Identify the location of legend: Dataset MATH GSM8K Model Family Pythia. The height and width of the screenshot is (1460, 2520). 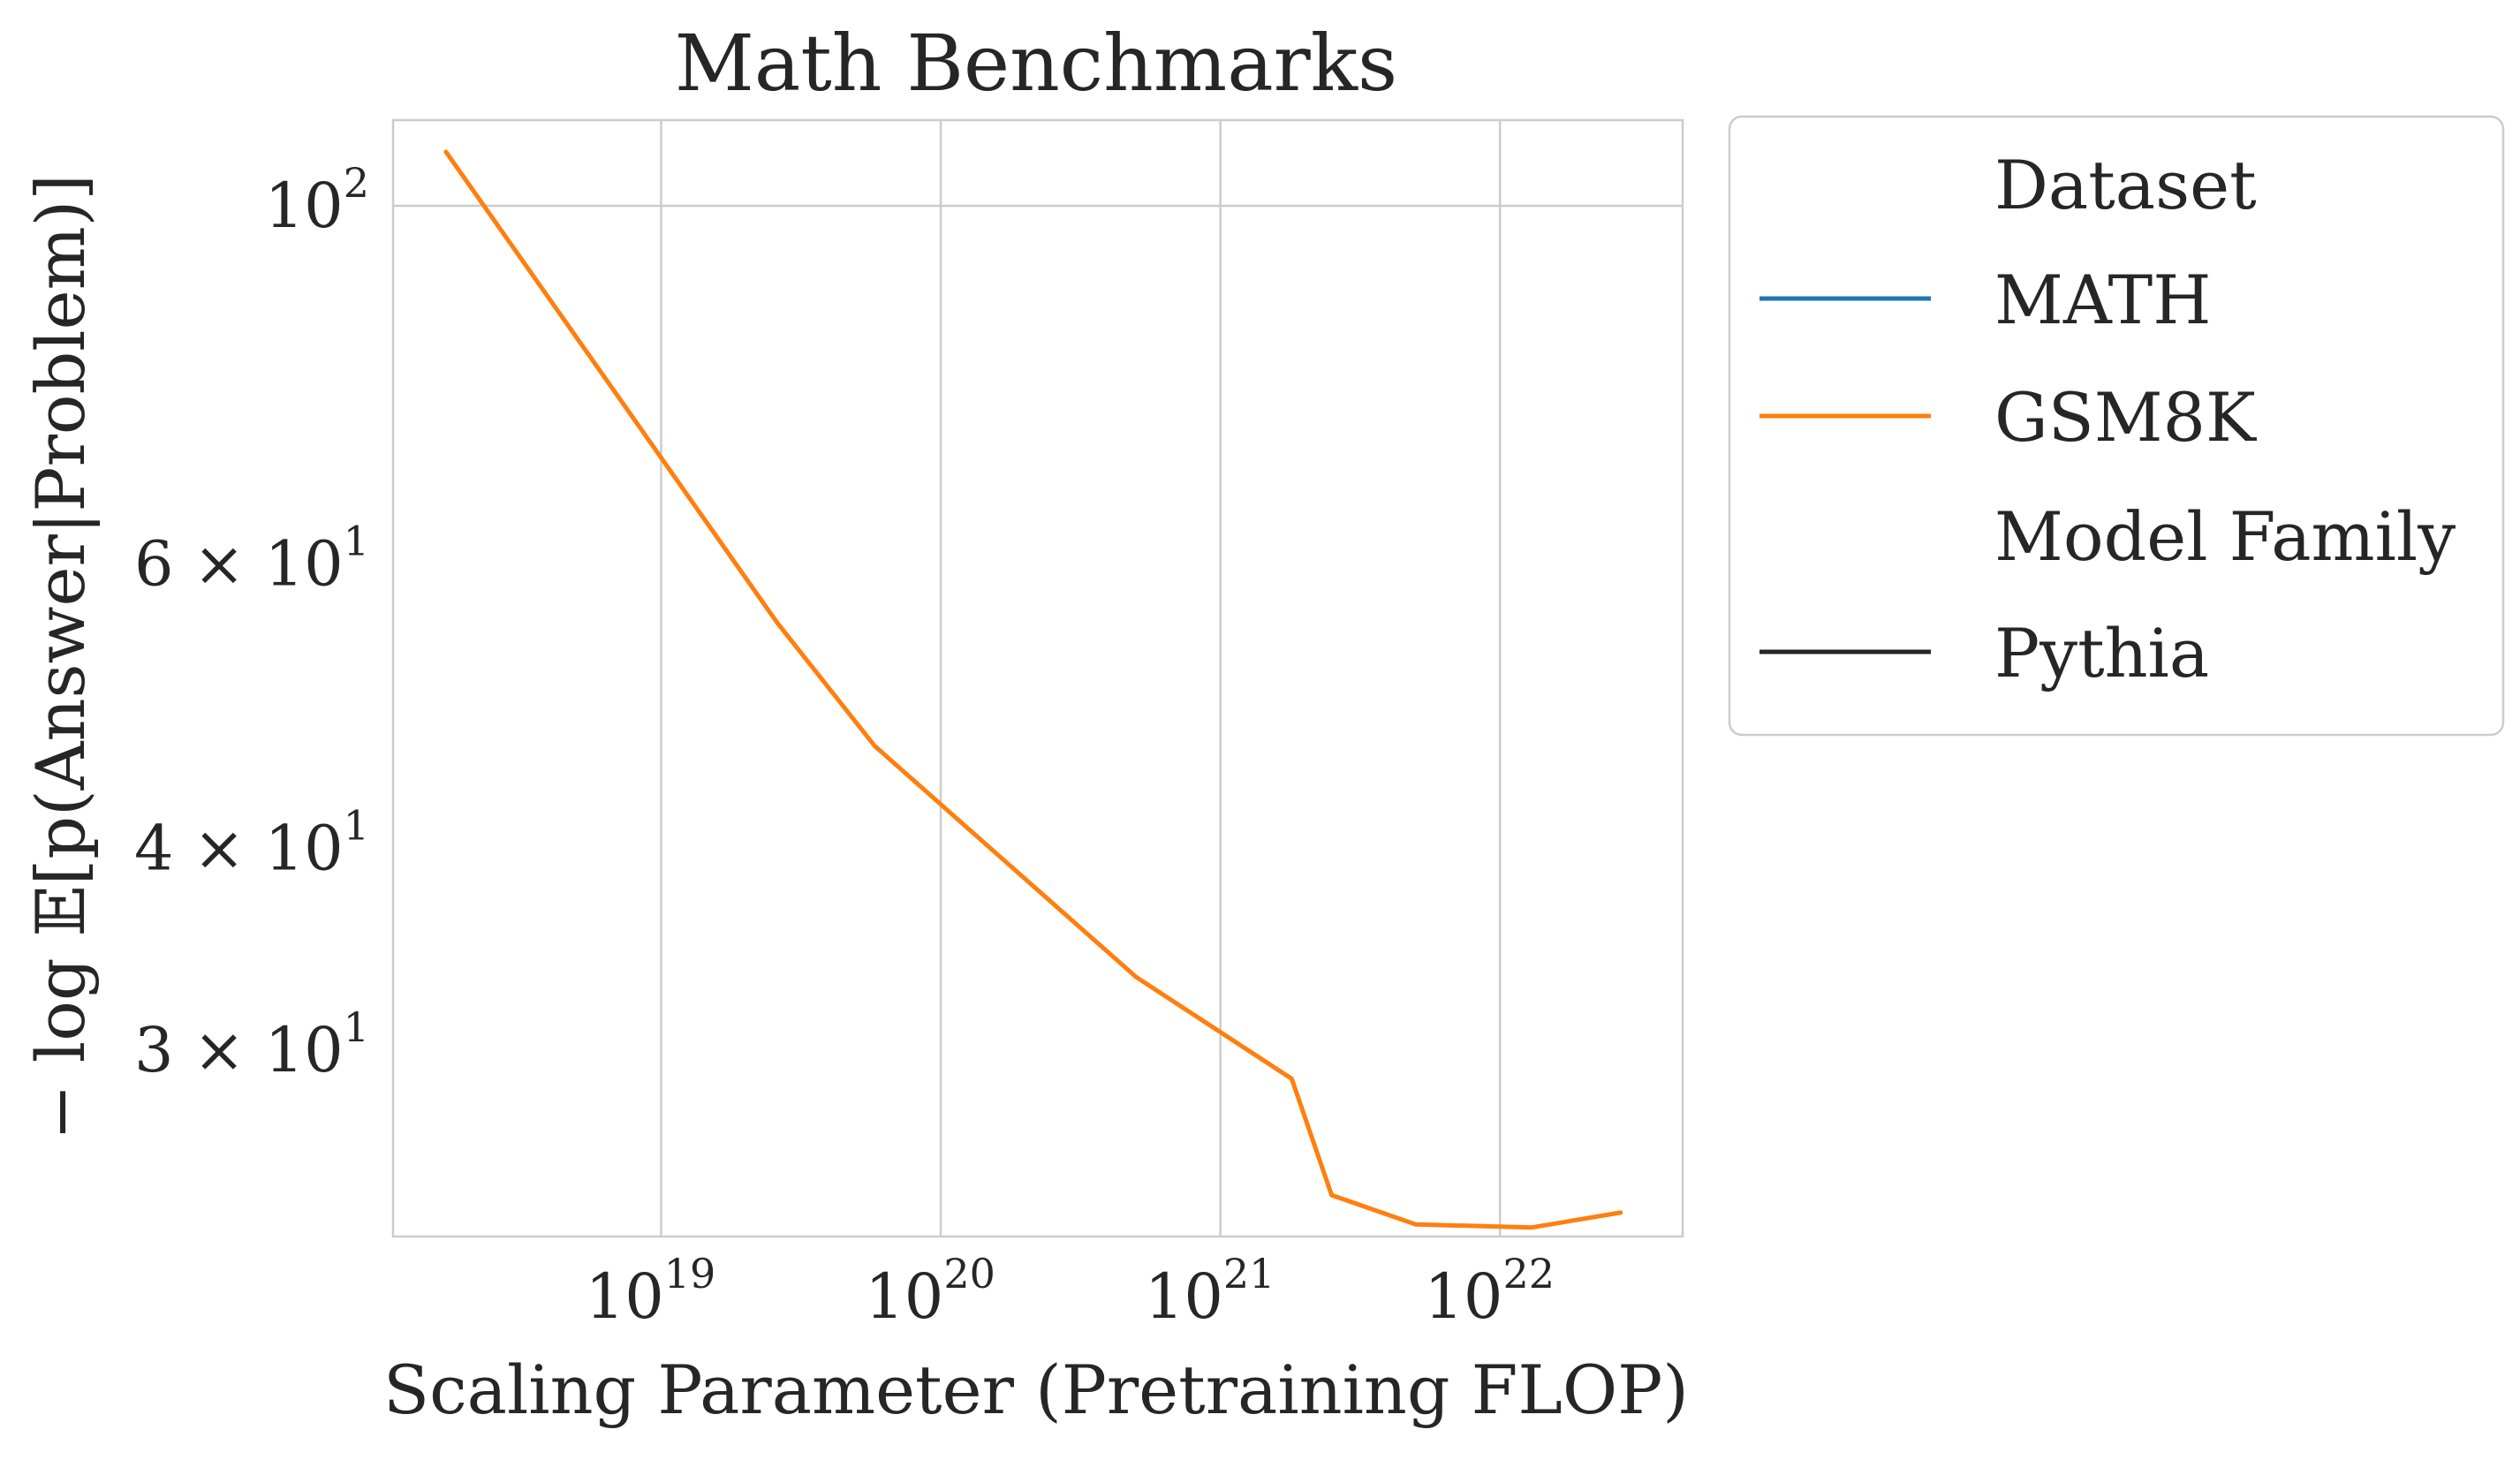
(2116, 426).